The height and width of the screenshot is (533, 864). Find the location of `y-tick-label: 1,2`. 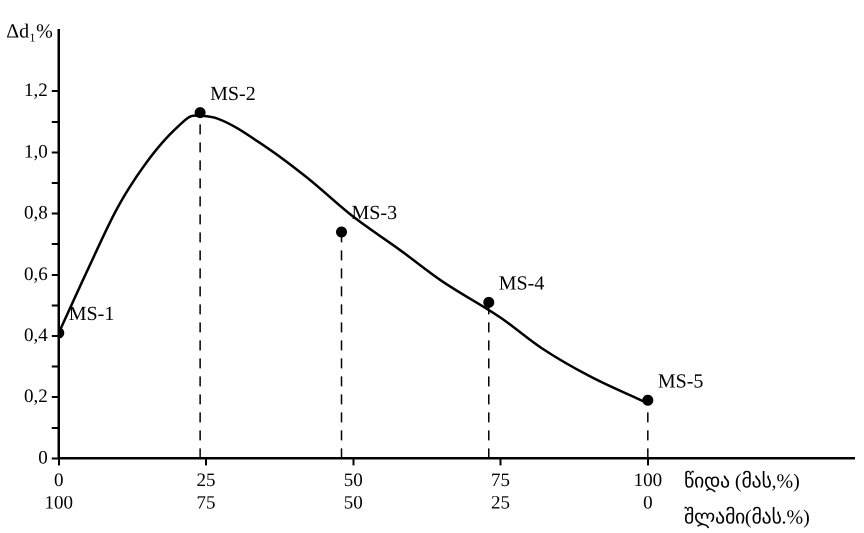

y-tick-label: 1,2 is located at coordinates (36, 91).